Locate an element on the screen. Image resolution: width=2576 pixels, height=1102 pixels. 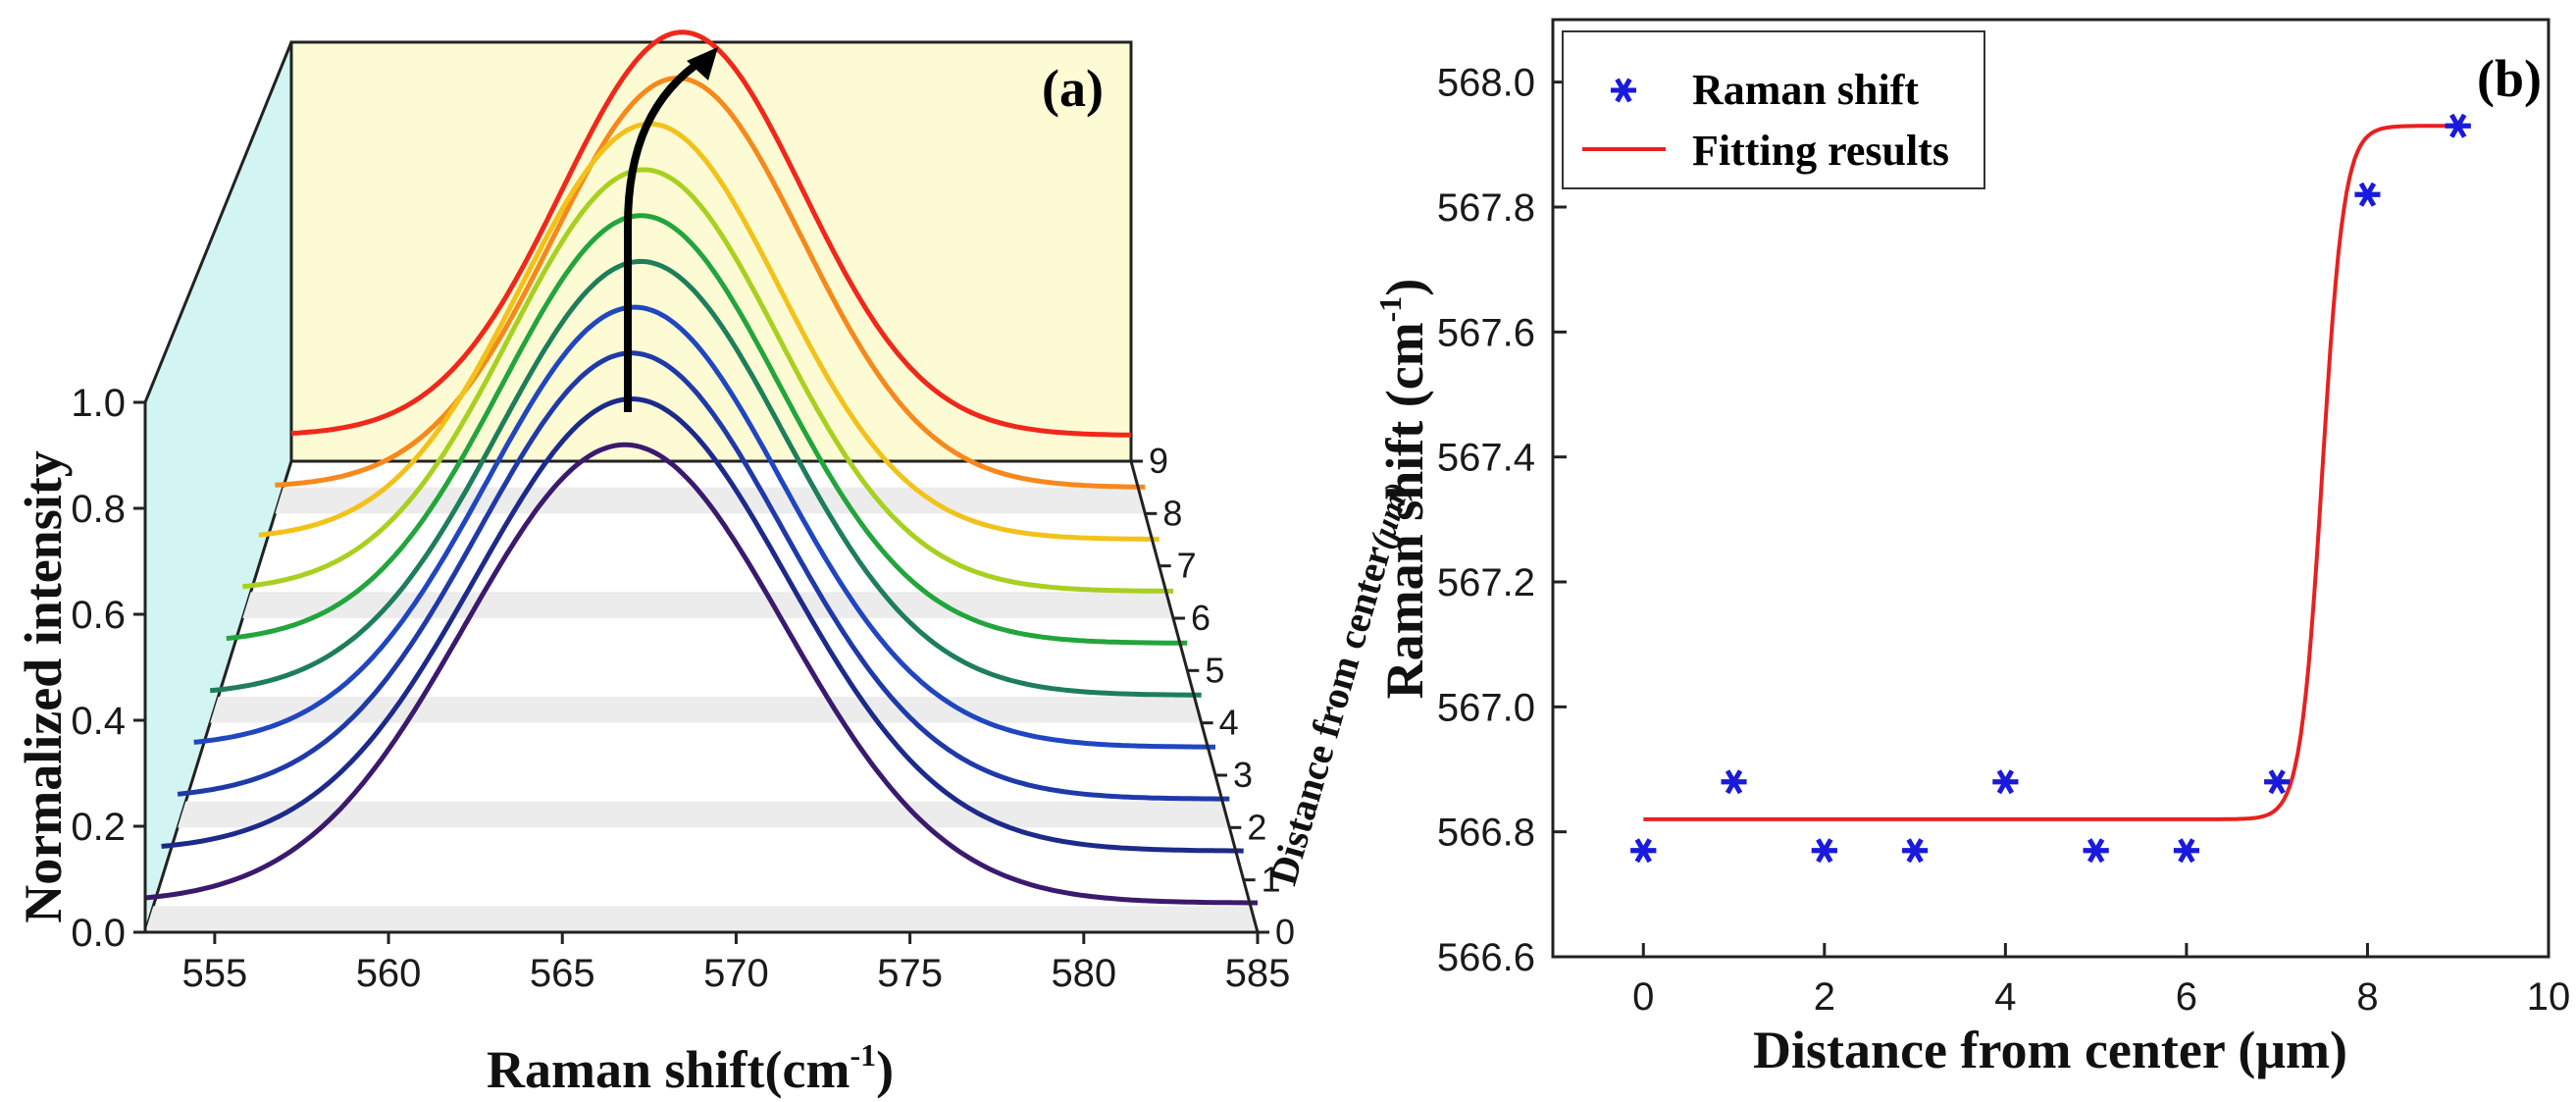
y-tick-label: 567.4 is located at coordinates (1486, 459).